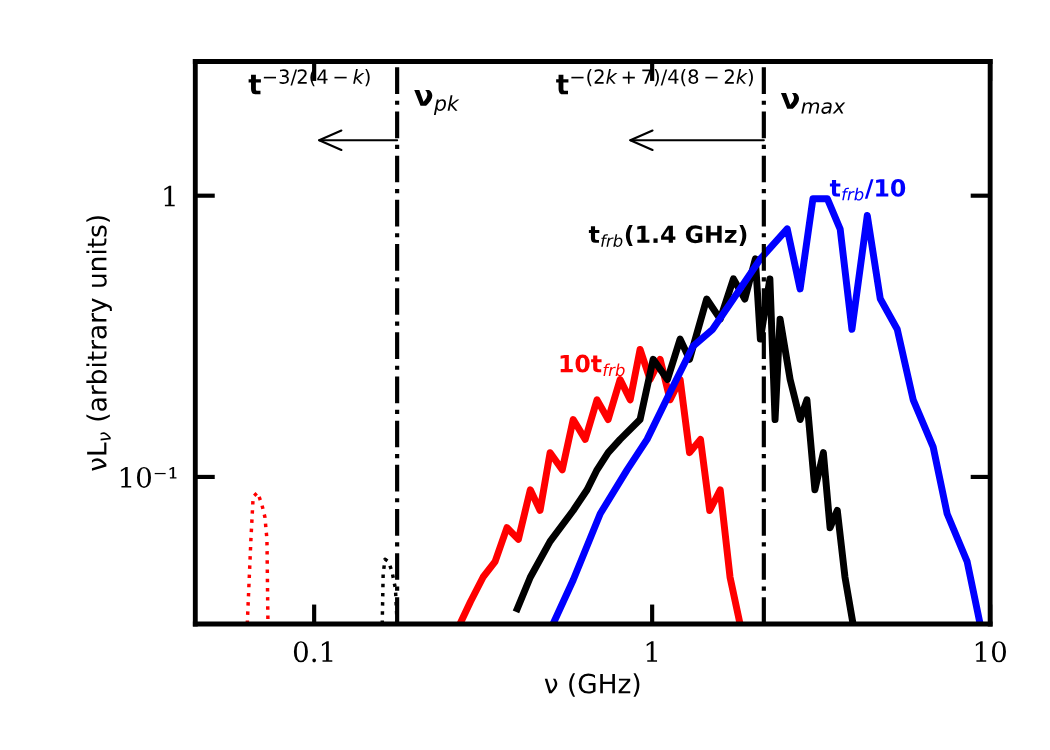 The image size is (1050, 750). I want to click on x-tick-label: 10, so click(990, 652).